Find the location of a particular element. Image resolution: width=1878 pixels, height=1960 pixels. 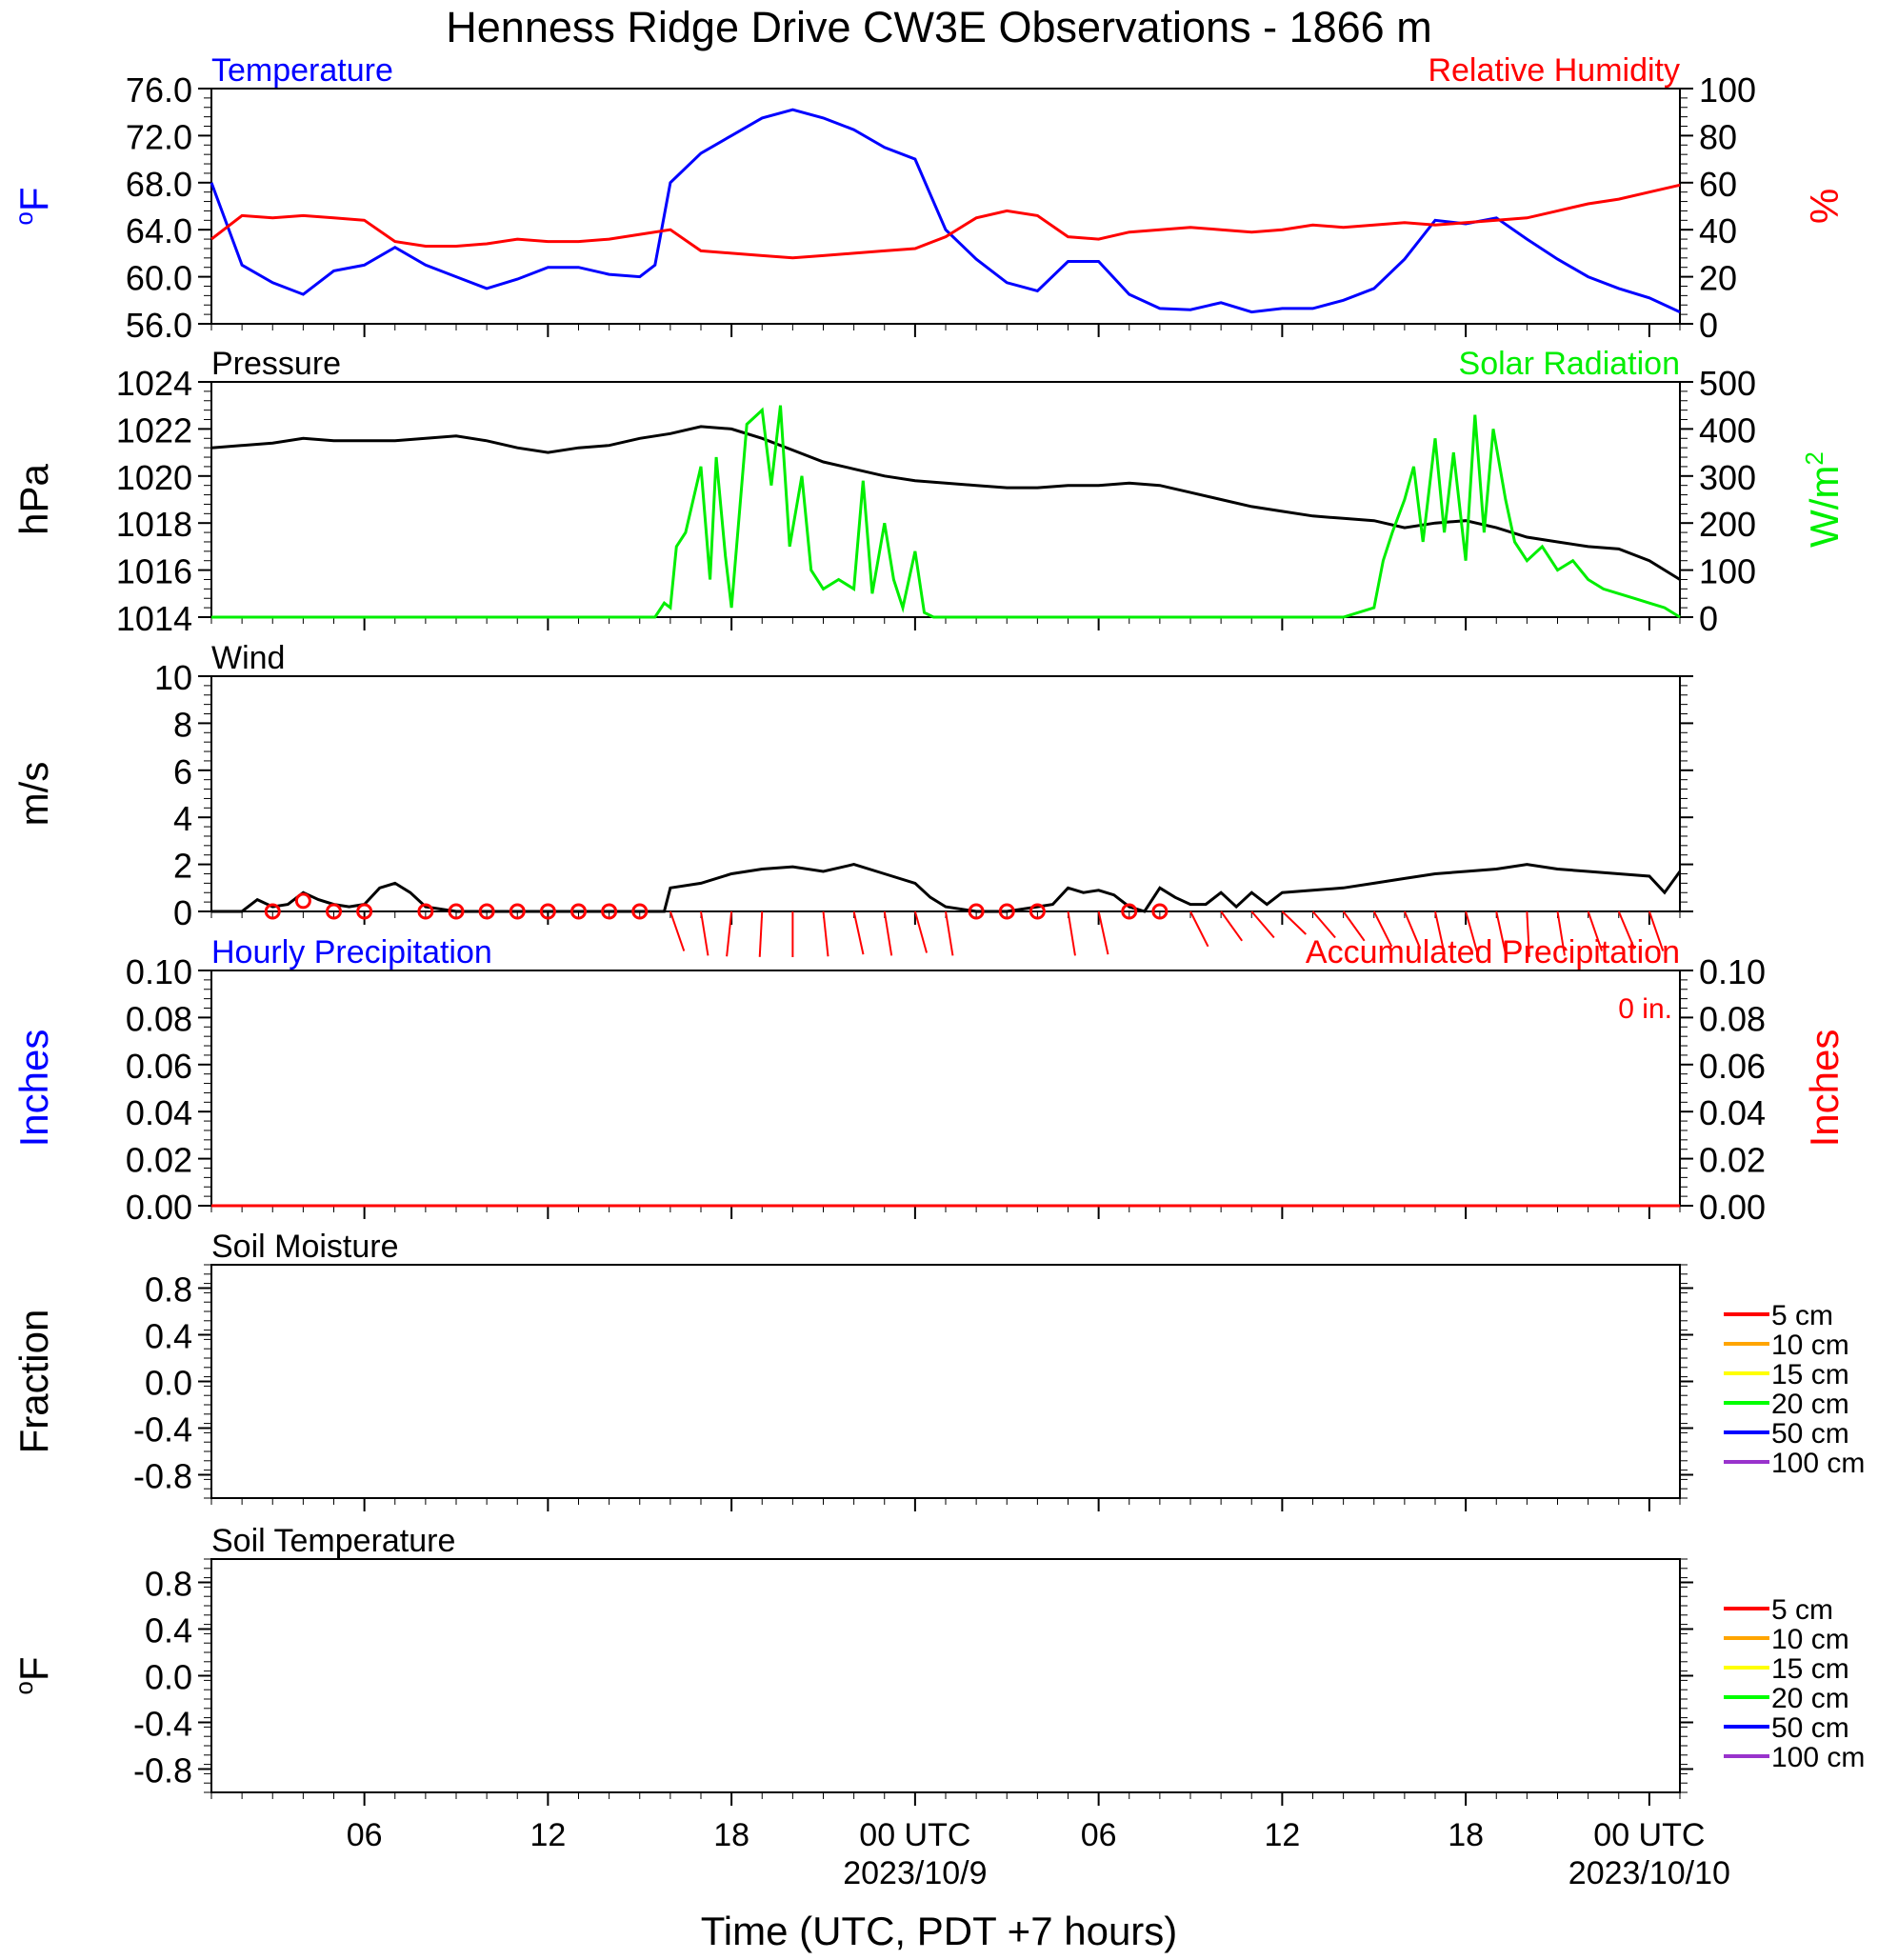

y-tick-label-right: 0.04 is located at coordinates (1732, 1112).